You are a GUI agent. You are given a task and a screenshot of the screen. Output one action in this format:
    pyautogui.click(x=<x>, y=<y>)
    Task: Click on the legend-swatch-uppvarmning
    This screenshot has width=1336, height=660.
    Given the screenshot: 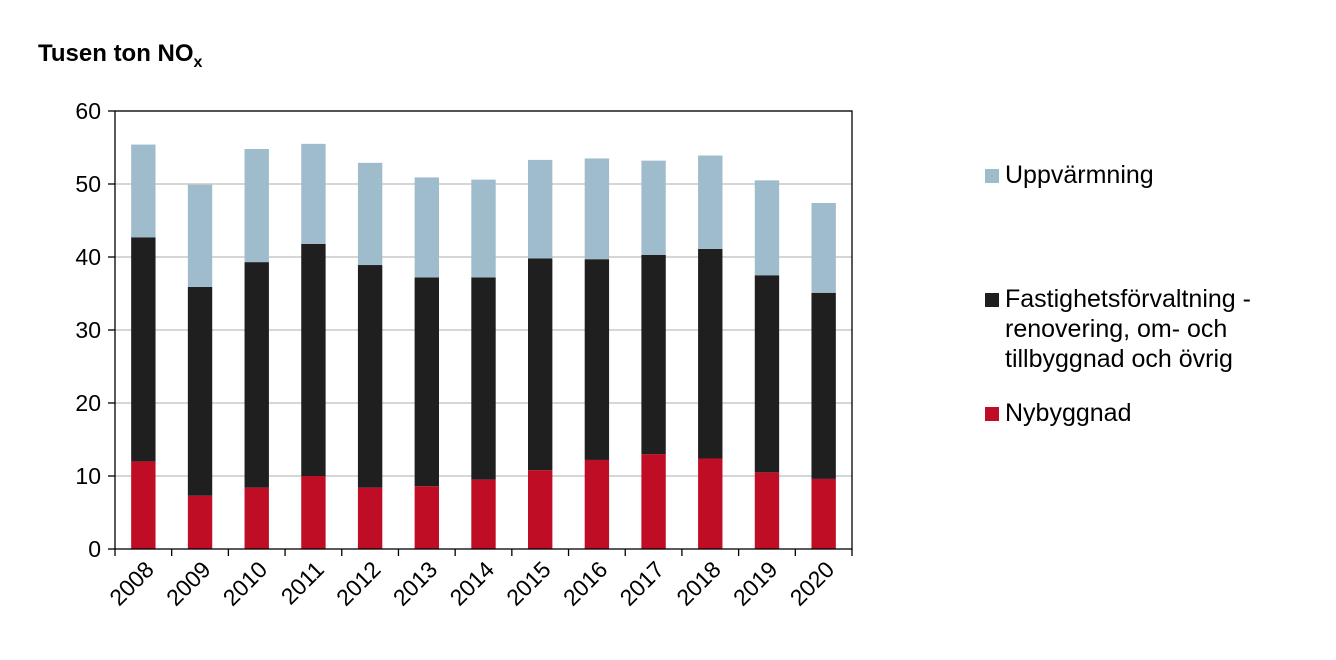 What is the action you would take?
    pyautogui.click(x=992, y=176)
    